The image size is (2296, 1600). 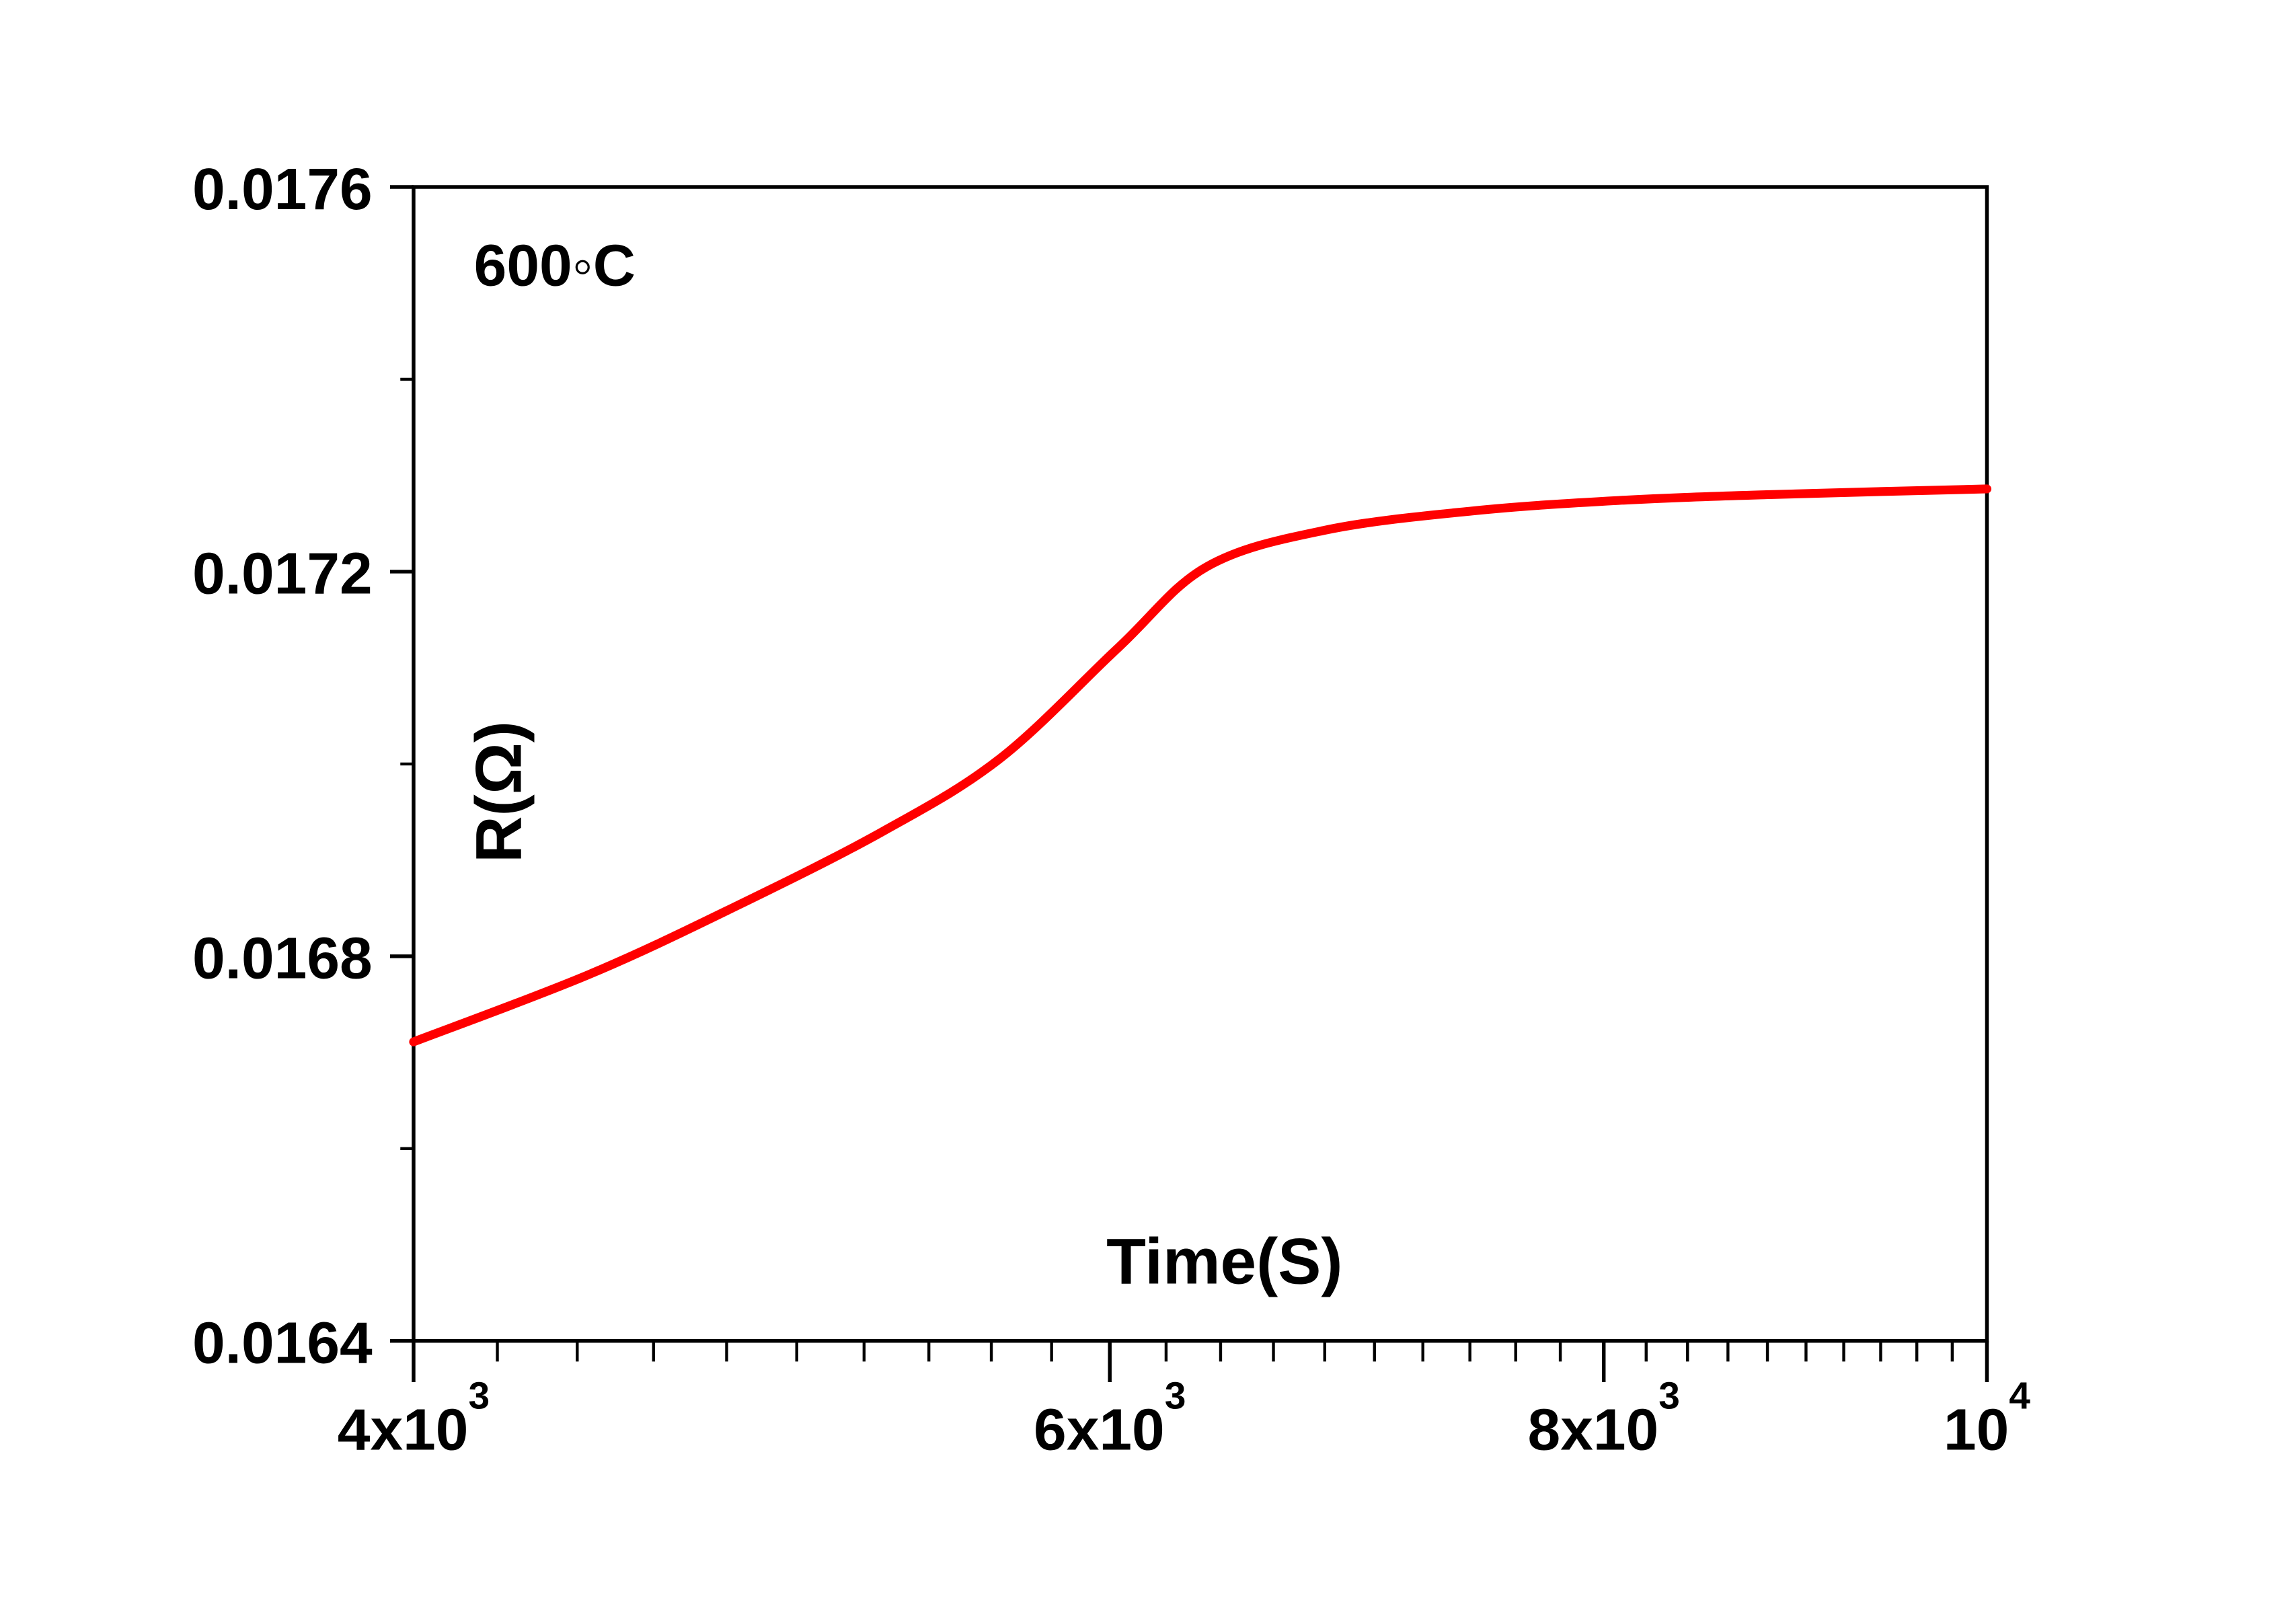 What do you see at coordinates (283, 189) in the screenshot?
I see `y-tick-label: 0.0176` at bounding box center [283, 189].